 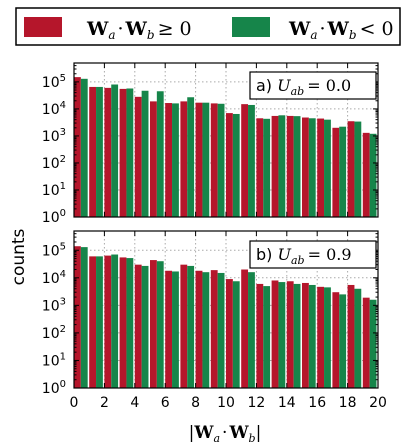 I want to click on x-tick-label: 12, so click(x=256, y=403).